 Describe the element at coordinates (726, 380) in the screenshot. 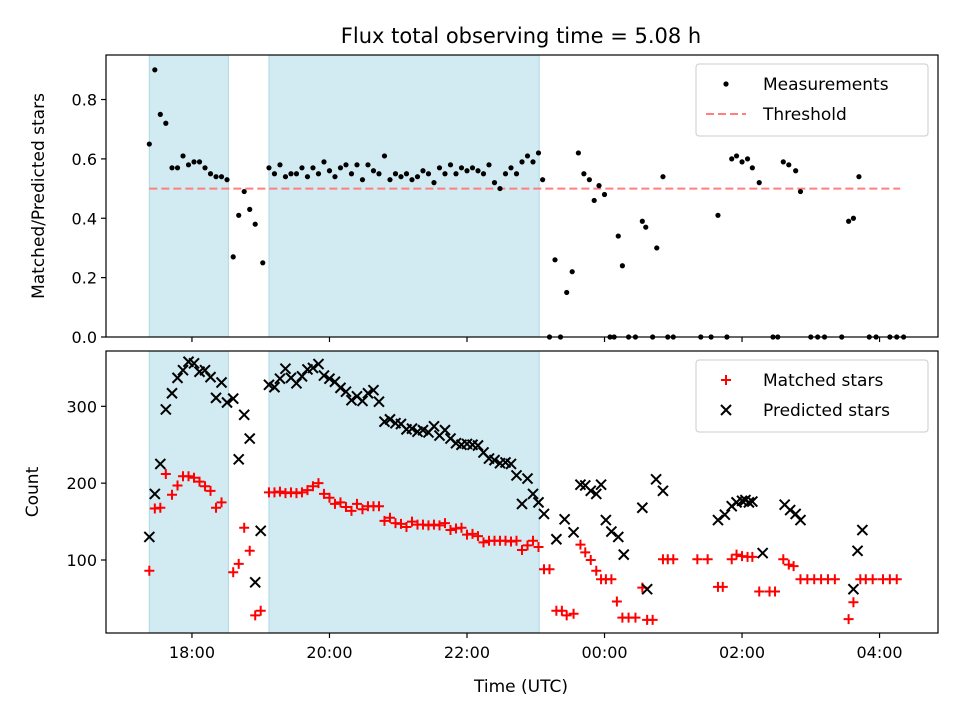

I see `legend-matched-marker` at that location.